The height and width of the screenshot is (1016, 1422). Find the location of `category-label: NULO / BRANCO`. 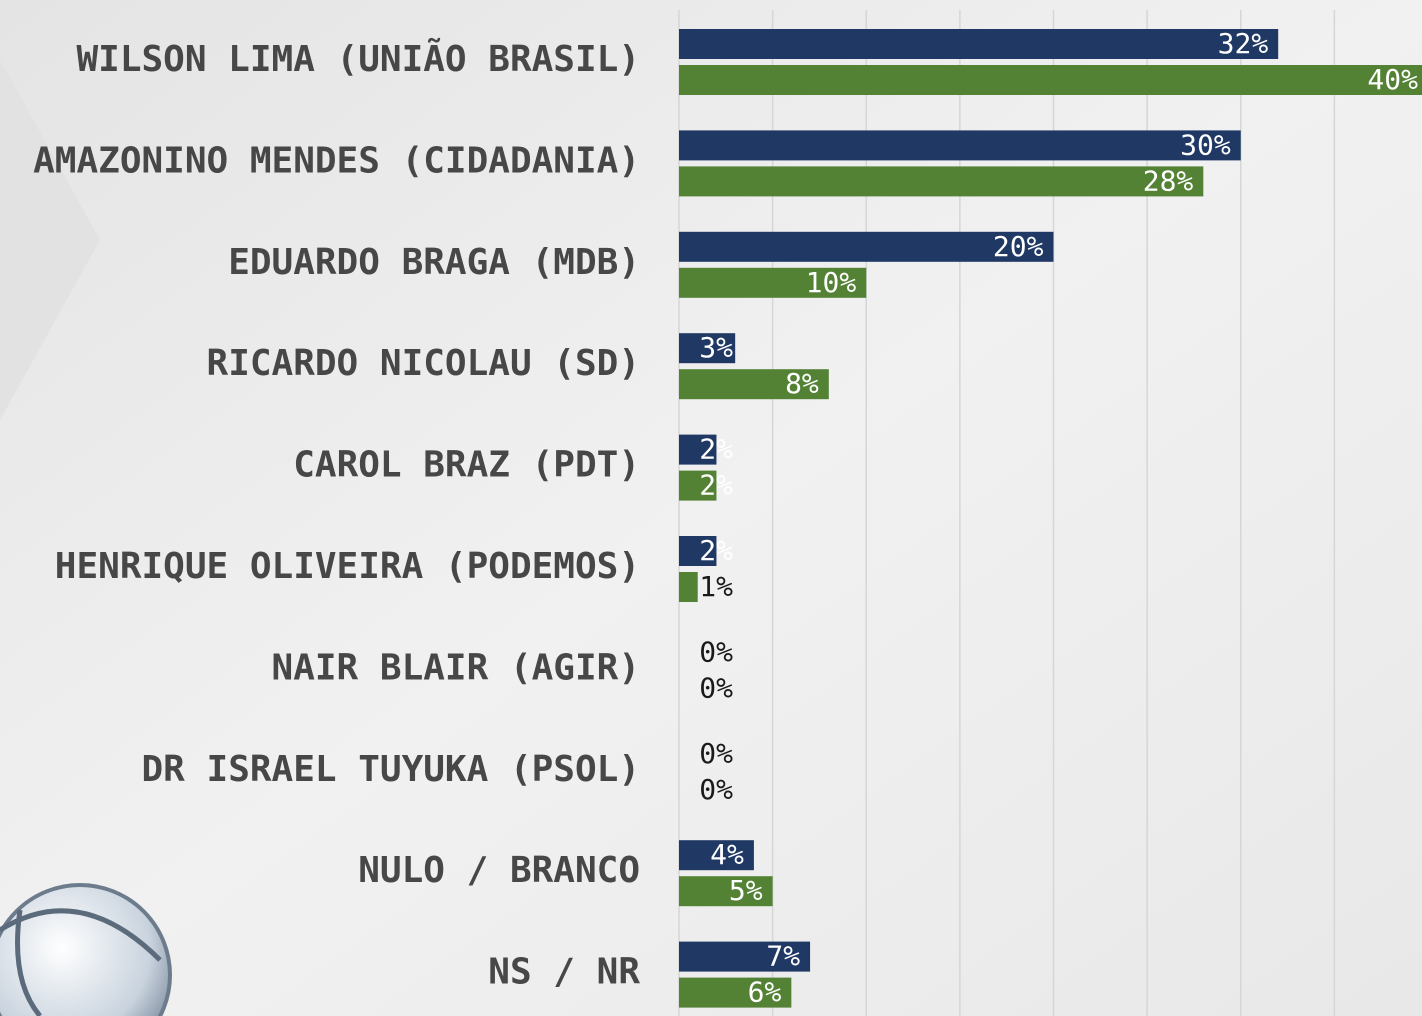

category-label: NULO / BRANCO is located at coordinates (499, 870).